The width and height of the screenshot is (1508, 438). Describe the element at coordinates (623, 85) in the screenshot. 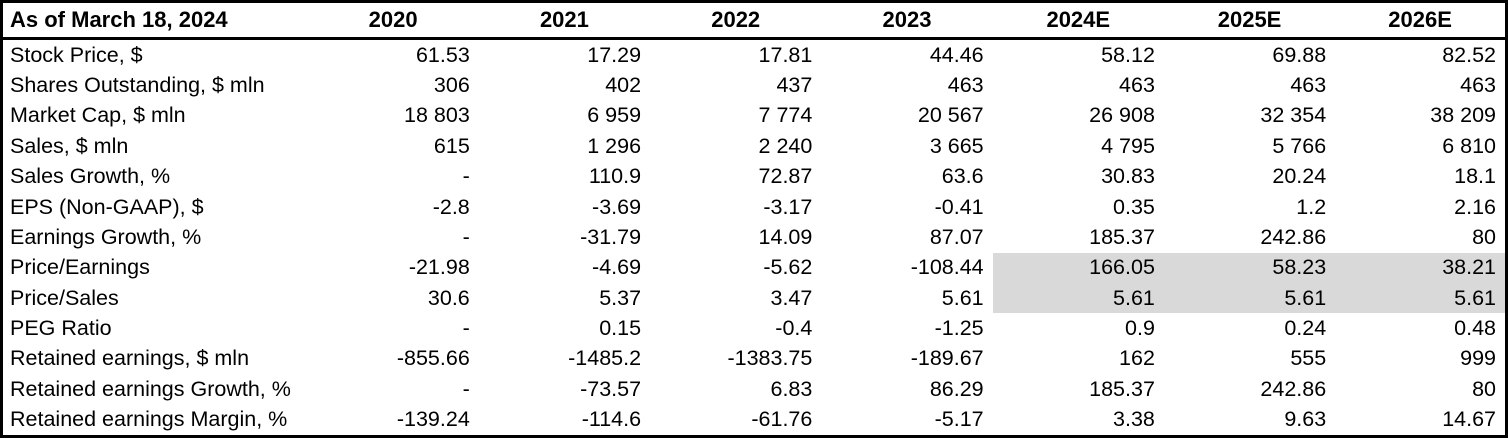

I see `cell-value: 402` at that location.